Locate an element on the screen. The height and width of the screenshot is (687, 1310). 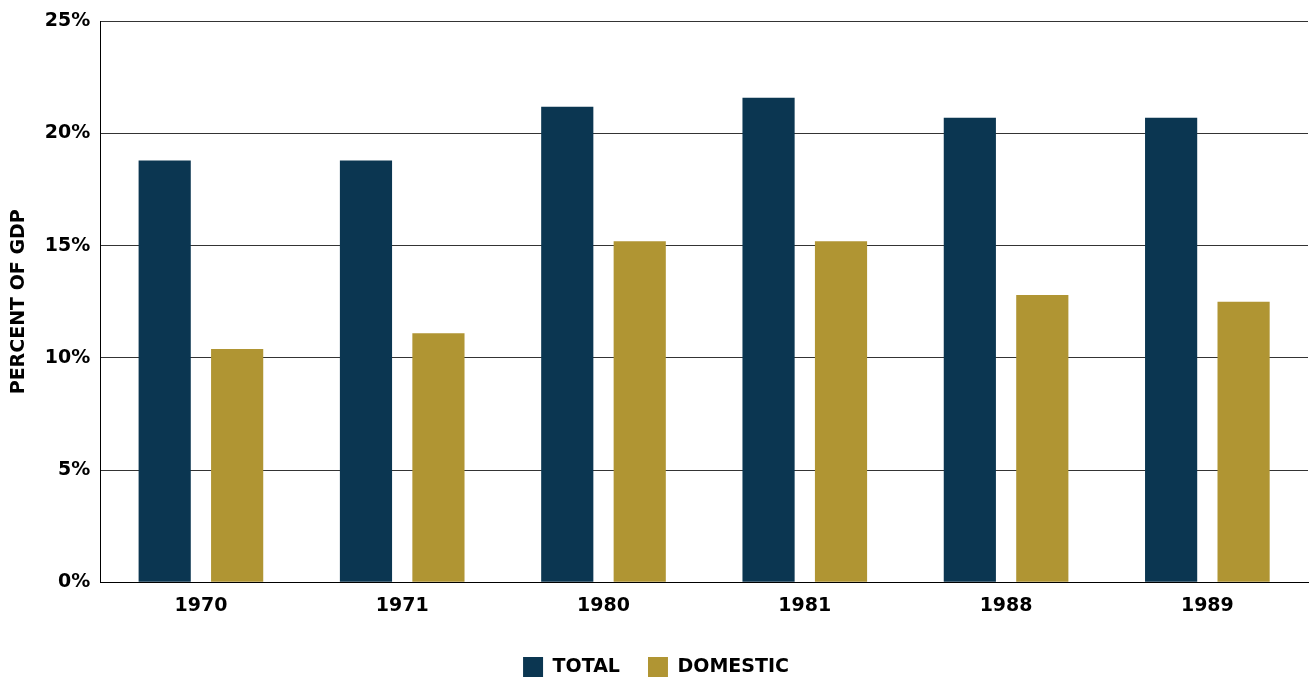
y-tick-label: 5% is located at coordinates (74, 467).